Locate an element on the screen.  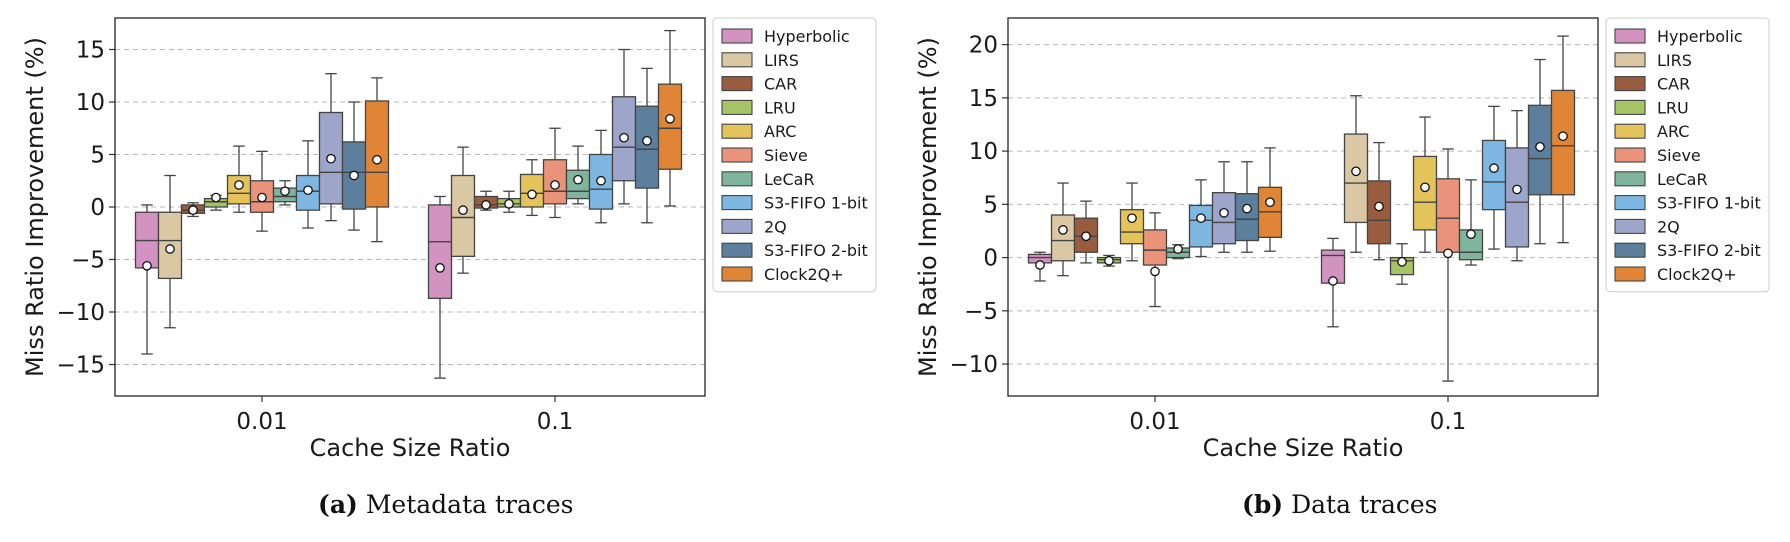
panel-b-box-s3-fifo-1-bit-0.01 is located at coordinates (1201, 218).